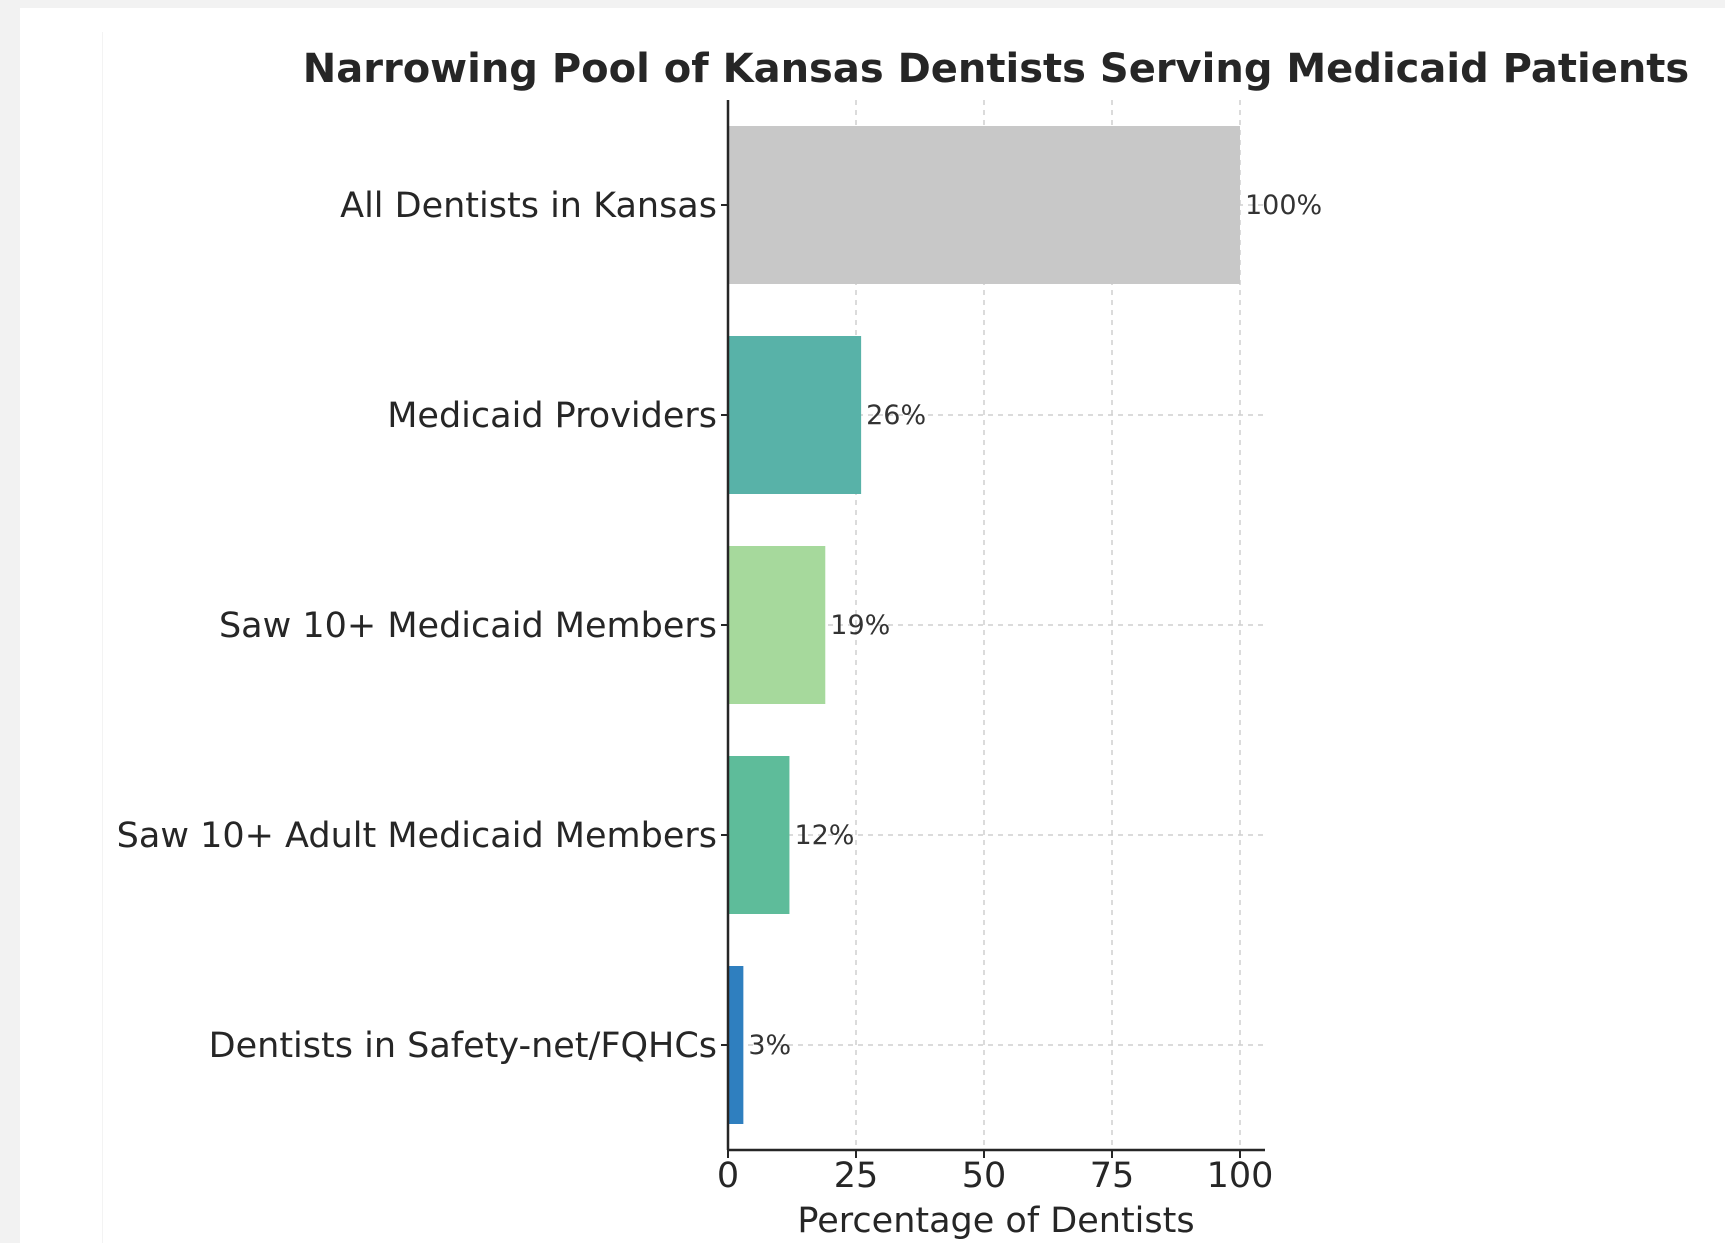 This screenshot has height=1243, width=1725. I want to click on x-tick-label-1: 25, so click(856, 1176).